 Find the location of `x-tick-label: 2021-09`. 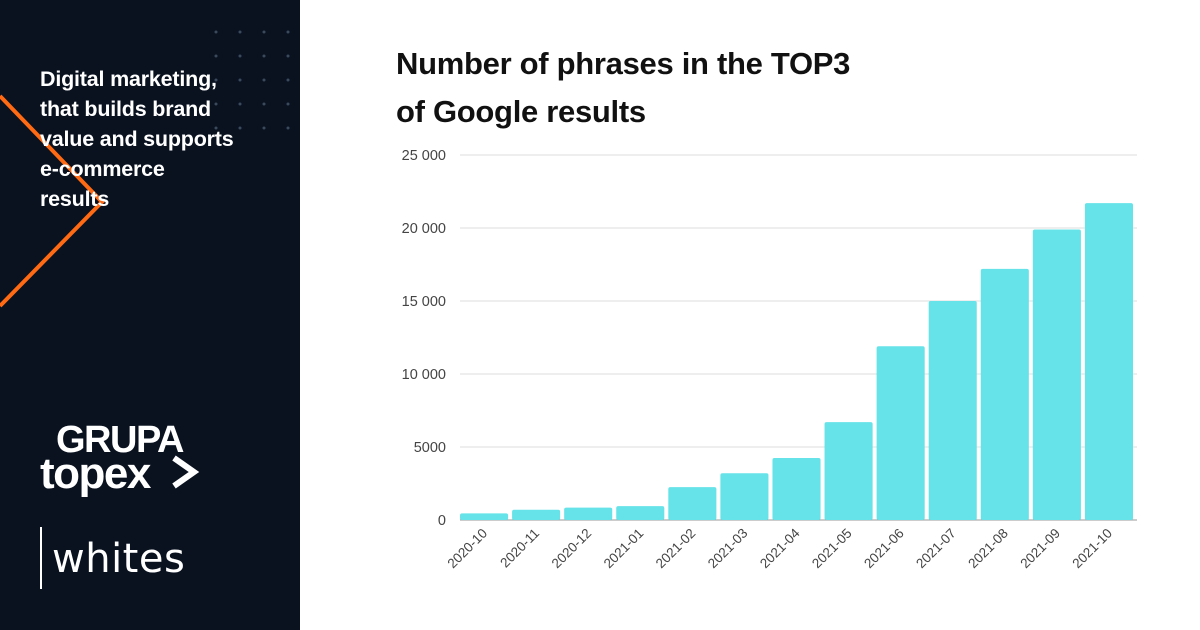

x-tick-label: 2021-09 is located at coordinates (1040, 549).